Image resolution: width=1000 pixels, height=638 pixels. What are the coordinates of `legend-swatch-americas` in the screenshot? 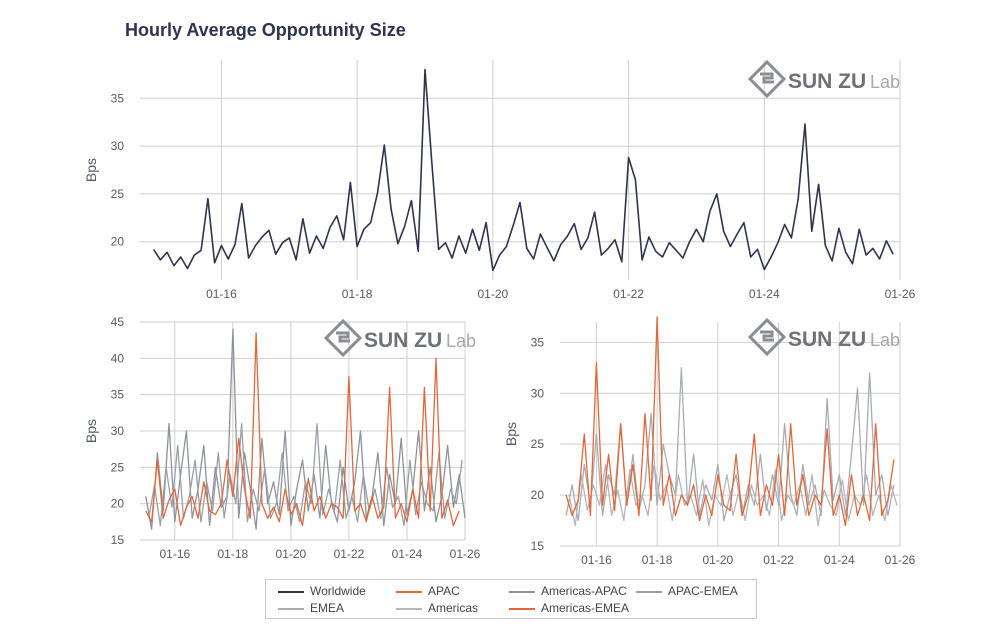 It's located at (409, 608).